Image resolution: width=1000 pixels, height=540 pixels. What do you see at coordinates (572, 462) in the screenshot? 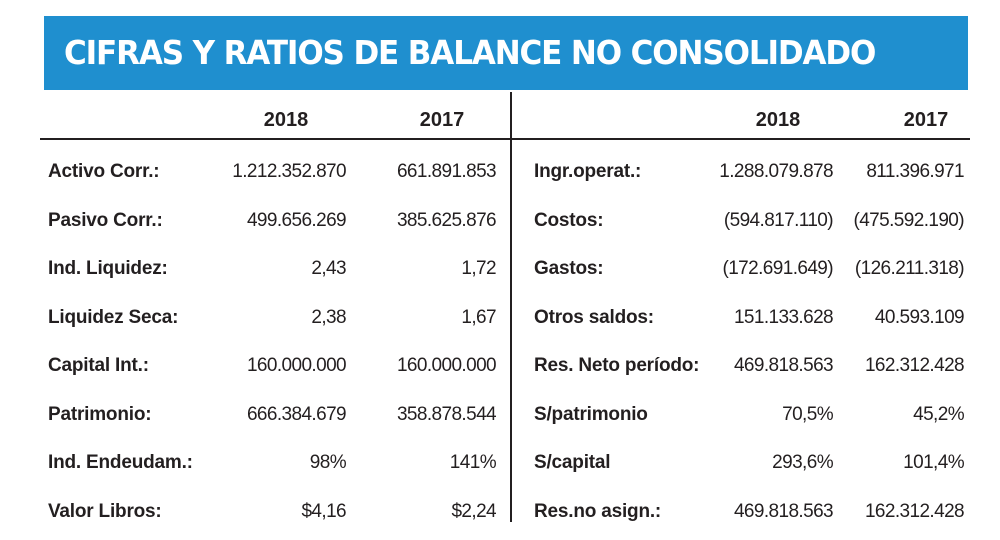
I see `right-row-label: S/capital` at bounding box center [572, 462].